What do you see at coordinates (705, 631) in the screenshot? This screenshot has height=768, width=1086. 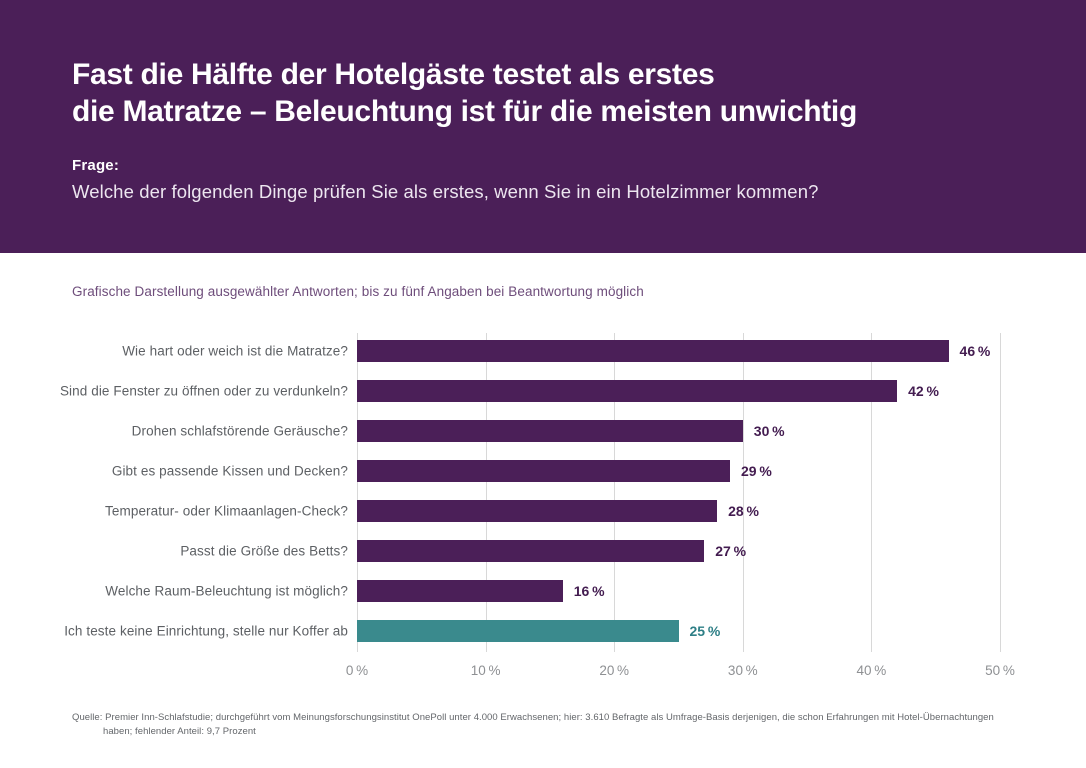 I see `value-label: 25 %` at bounding box center [705, 631].